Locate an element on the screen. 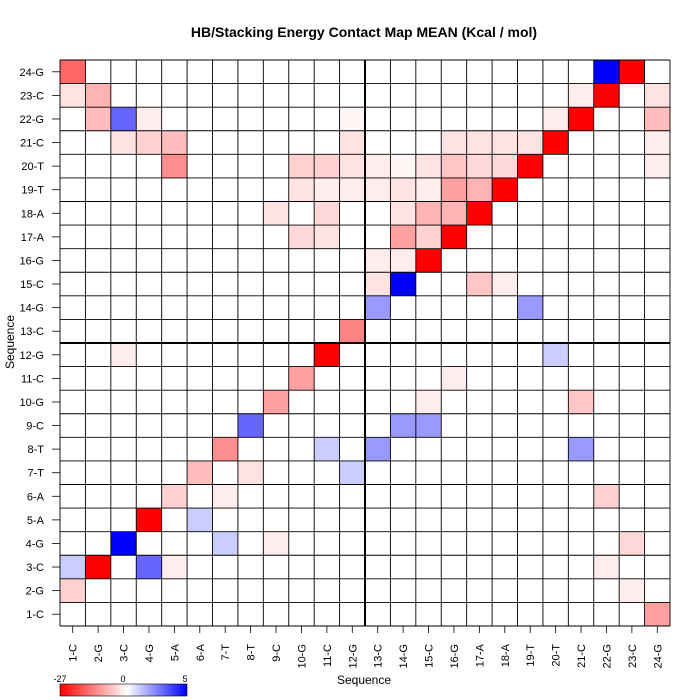 Image resolution: width=700 pixels, height=700 pixels. y-tick-label: 5-A is located at coordinates (36, 521).